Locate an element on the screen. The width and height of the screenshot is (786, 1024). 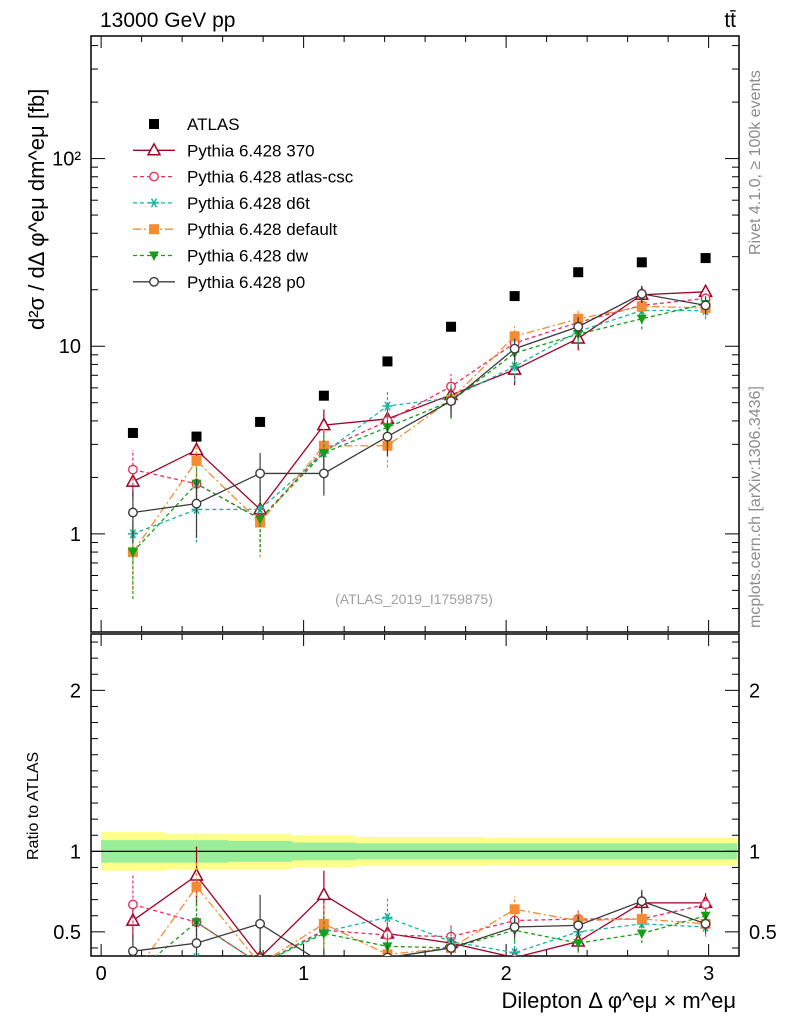
legend-label-pythia-6-428-d6t: Pythia 6.428 d6t is located at coordinates (248, 203).